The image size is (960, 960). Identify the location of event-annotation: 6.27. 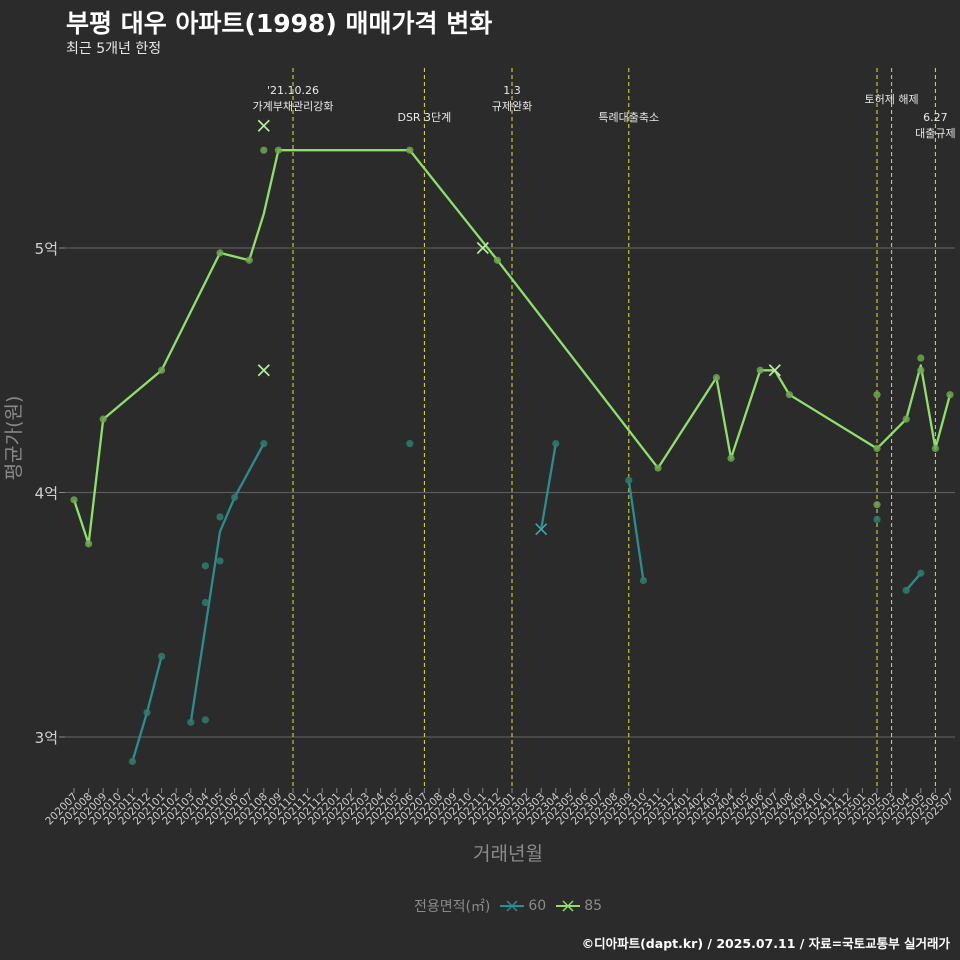
(935, 117).